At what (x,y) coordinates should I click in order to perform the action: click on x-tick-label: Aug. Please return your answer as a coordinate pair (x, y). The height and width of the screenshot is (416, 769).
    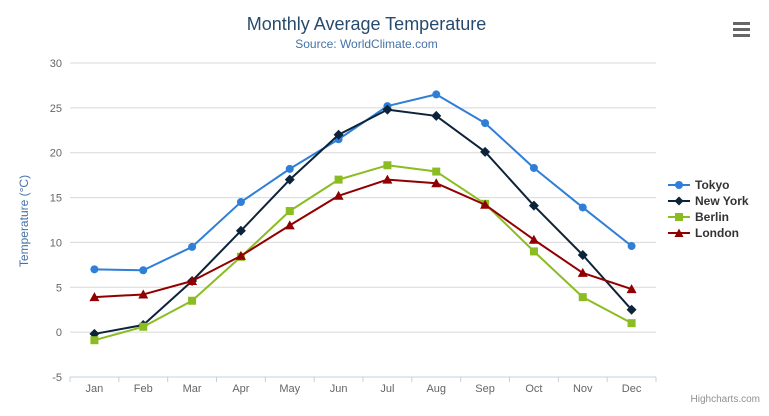
    Looking at the image, I should click on (436, 389).